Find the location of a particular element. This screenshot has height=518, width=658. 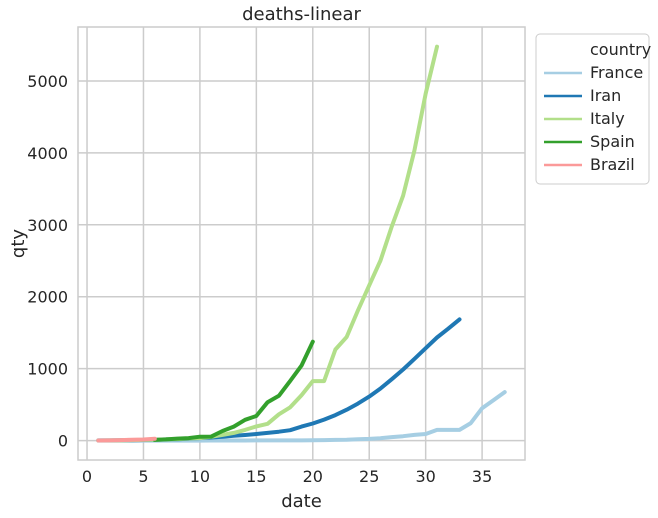

series-line-iran is located at coordinates (279, 380).